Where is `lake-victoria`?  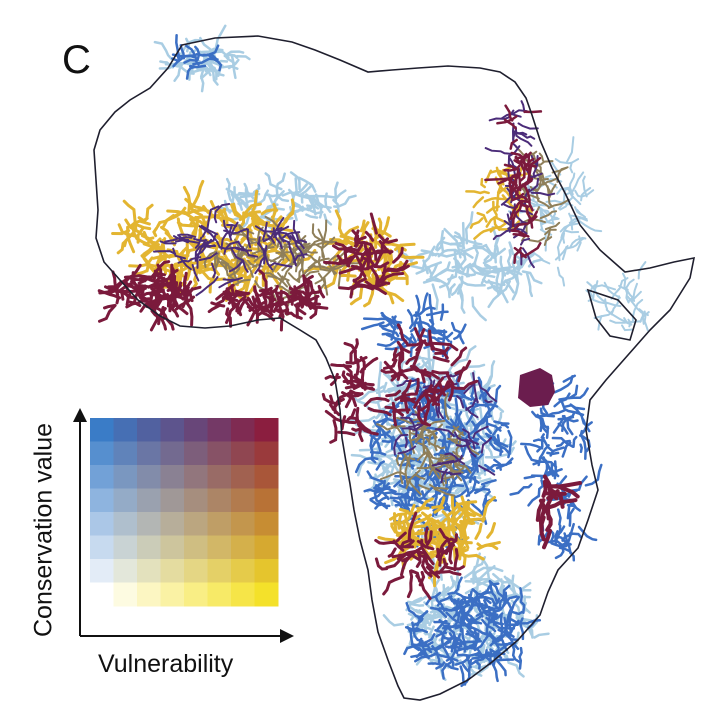
lake-victoria is located at coordinates (536, 387).